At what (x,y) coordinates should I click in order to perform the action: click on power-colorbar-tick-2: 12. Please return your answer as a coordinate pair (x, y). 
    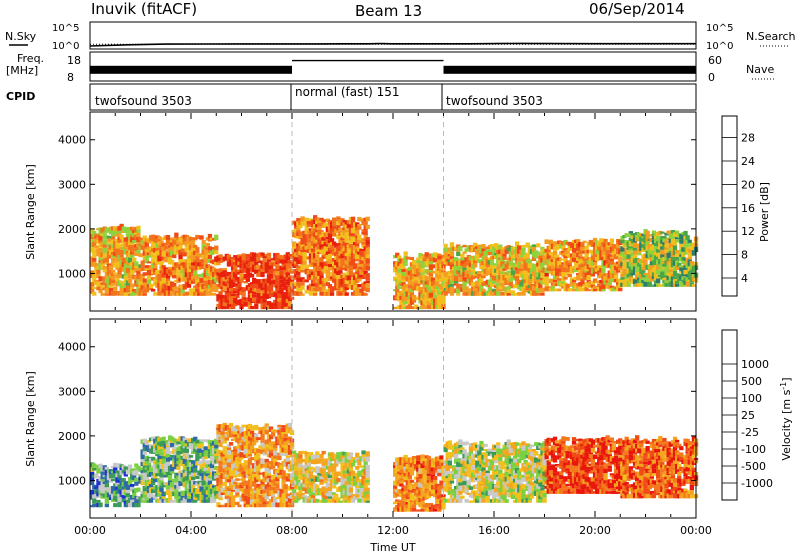
    Looking at the image, I should click on (748, 231).